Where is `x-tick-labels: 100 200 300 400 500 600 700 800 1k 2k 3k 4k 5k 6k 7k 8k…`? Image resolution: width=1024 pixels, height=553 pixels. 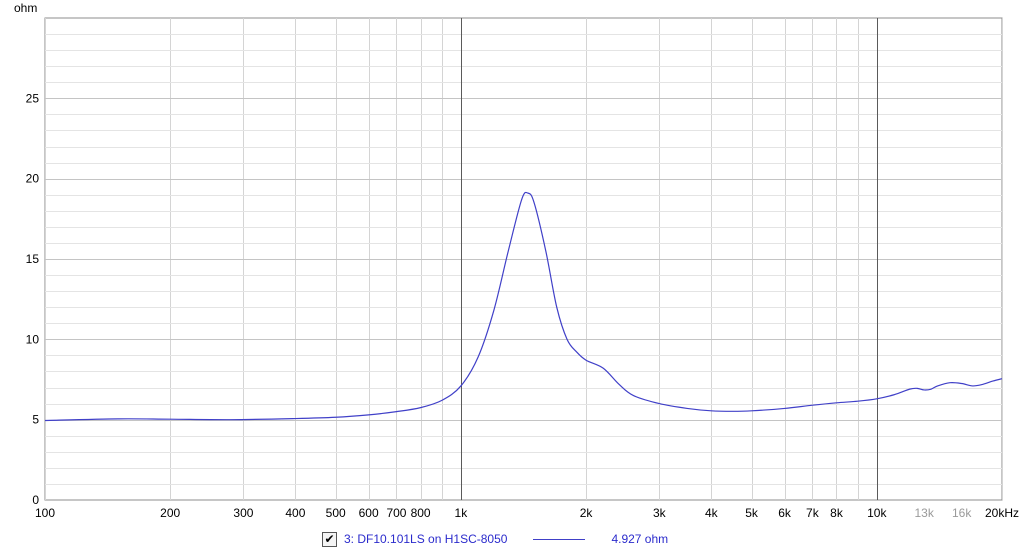
x-tick-labels: 100 200 300 400 500 600 700 800 1k 2k 3k 4k 5k 6k 7k 8k… is located at coordinates (527, 513).